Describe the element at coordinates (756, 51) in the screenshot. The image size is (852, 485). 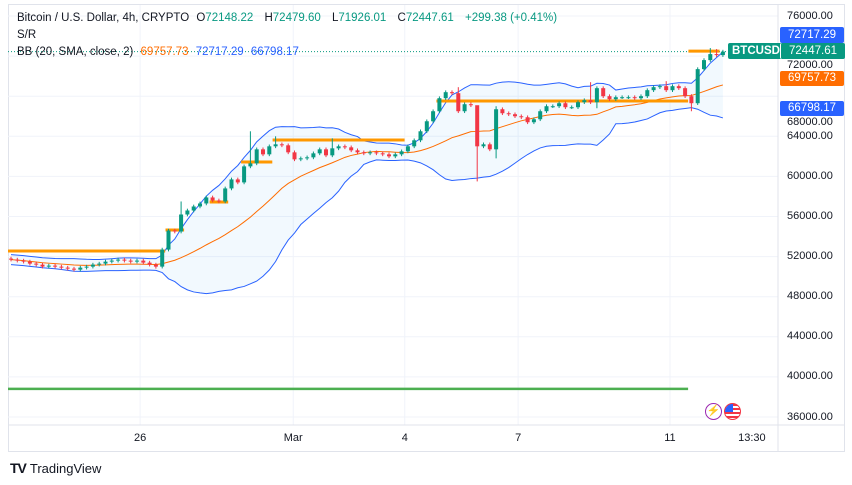
I see `symbol-price-tag: BTCUSD` at that location.